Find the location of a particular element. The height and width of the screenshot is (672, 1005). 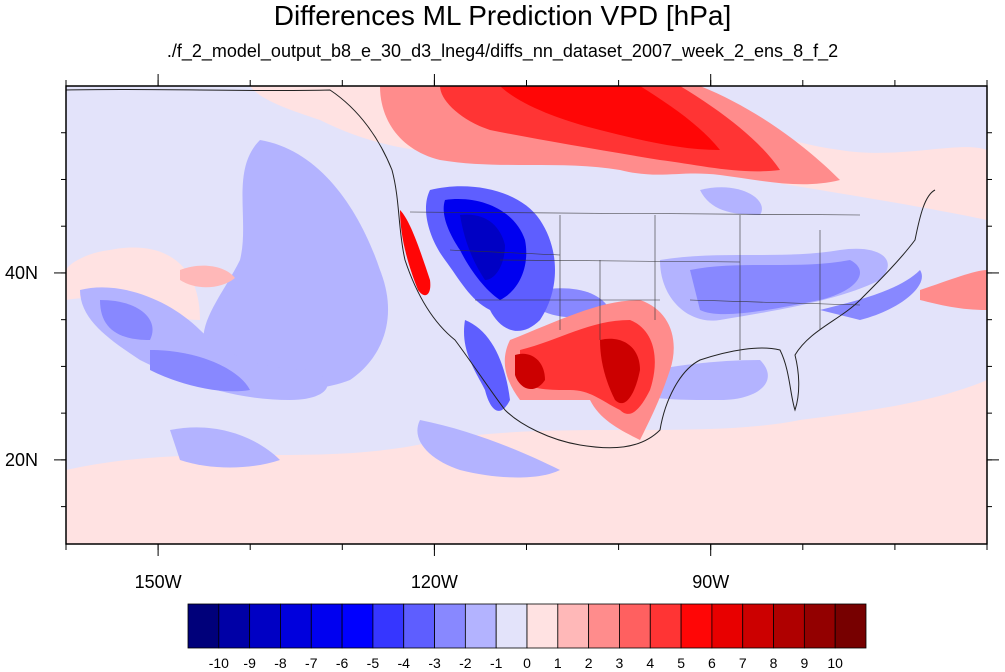

x-tick-label: 90W is located at coordinates (710, 582).